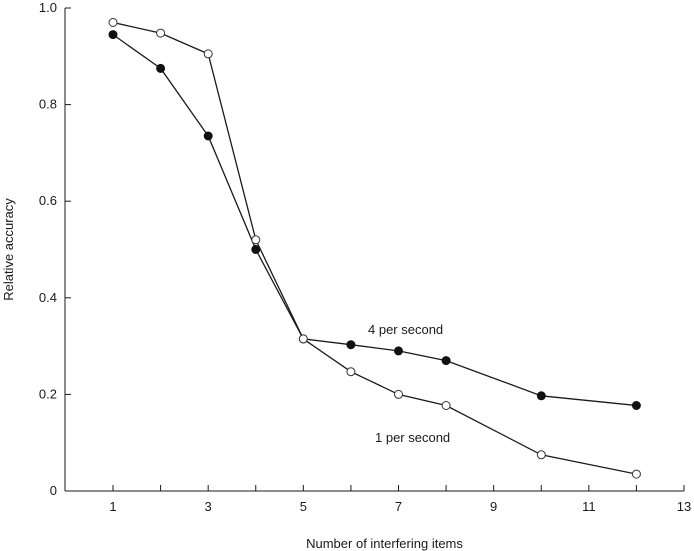 The image size is (694, 551). I want to click on y-tick-label: 0.8, so click(48, 104).